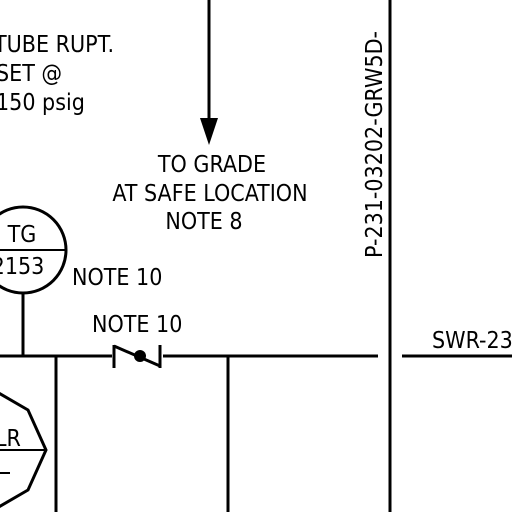 Image resolution: width=512 pixels, height=512 pixels. What do you see at coordinates (42, 103) in the screenshot?
I see `tube-rupt-line3: 150 psig` at bounding box center [42, 103].